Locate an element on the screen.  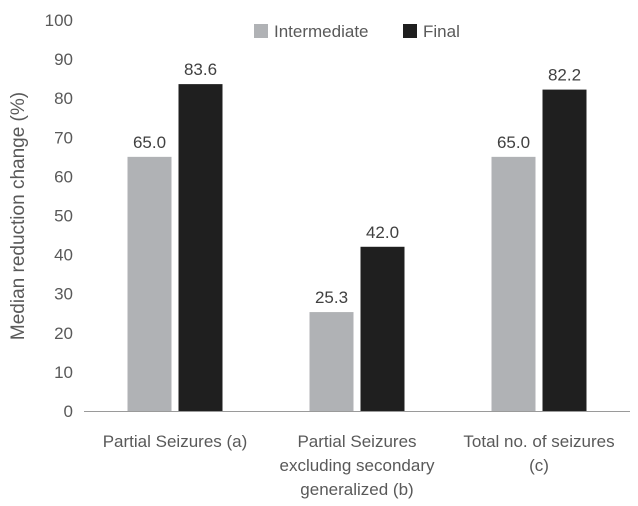
data-label-final-2: 42.0 is located at coordinates (382, 232).